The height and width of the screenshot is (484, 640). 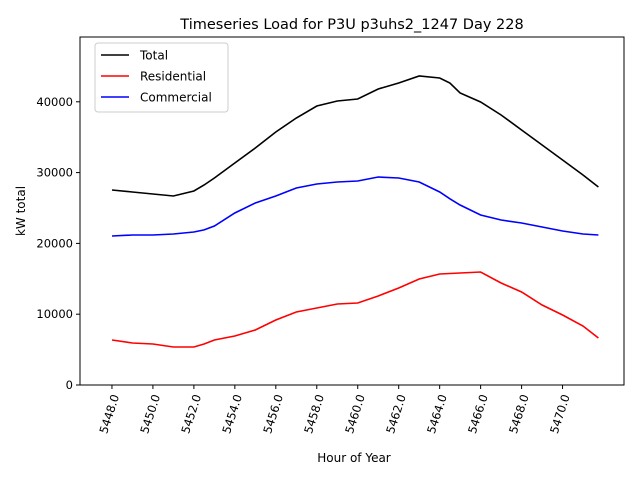 I want to click on legend-entry: Total, so click(x=153, y=56).